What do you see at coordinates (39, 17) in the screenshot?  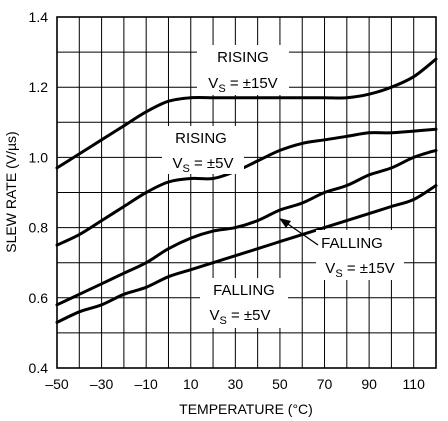 I see `y-tick-label: 1.4` at bounding box center [39, 17].